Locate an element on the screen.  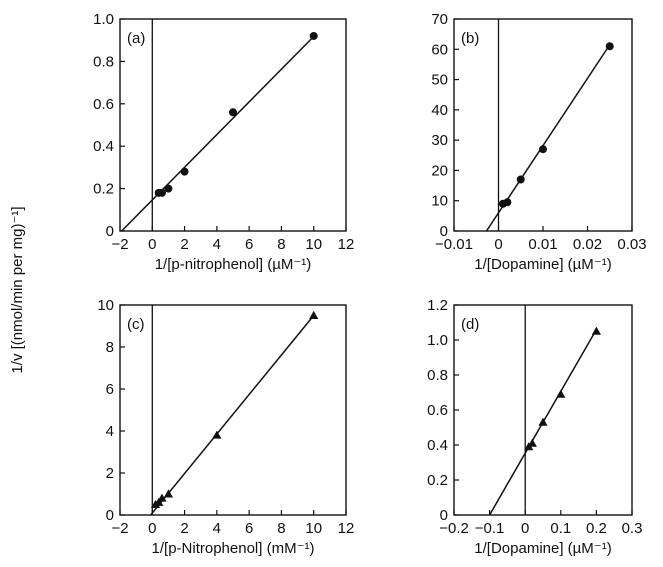
panel-b-x-tick-label: −0.01 is located at coordinates (454, 244).